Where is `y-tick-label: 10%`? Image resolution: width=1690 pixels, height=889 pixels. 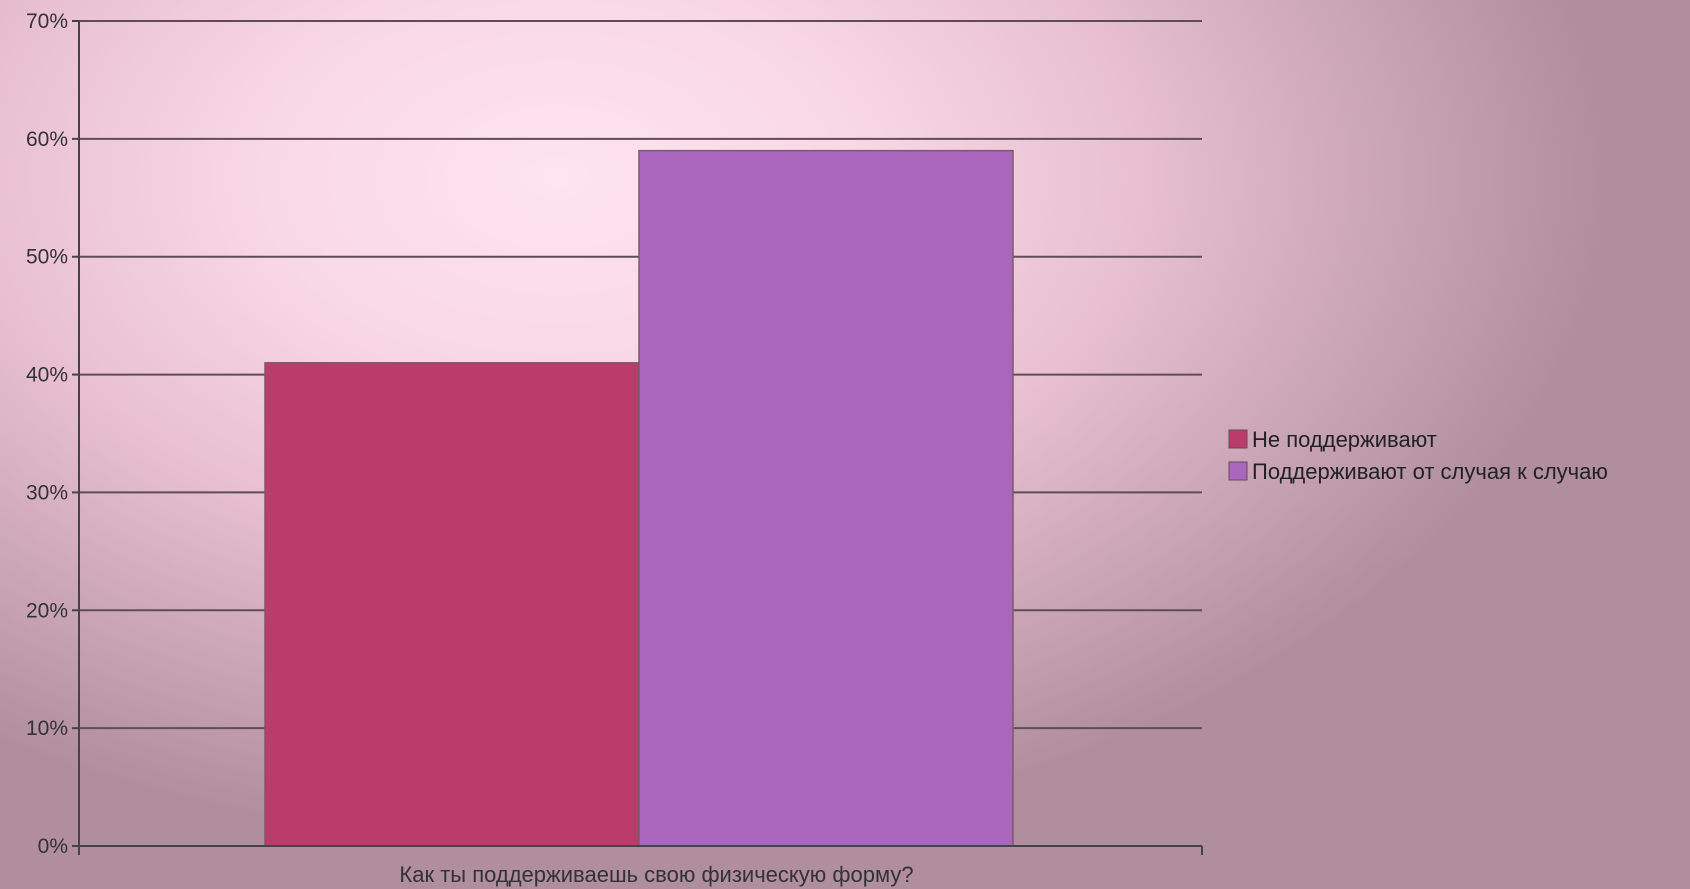
y-tick-label: 10% is located at coordinates (47, 728).